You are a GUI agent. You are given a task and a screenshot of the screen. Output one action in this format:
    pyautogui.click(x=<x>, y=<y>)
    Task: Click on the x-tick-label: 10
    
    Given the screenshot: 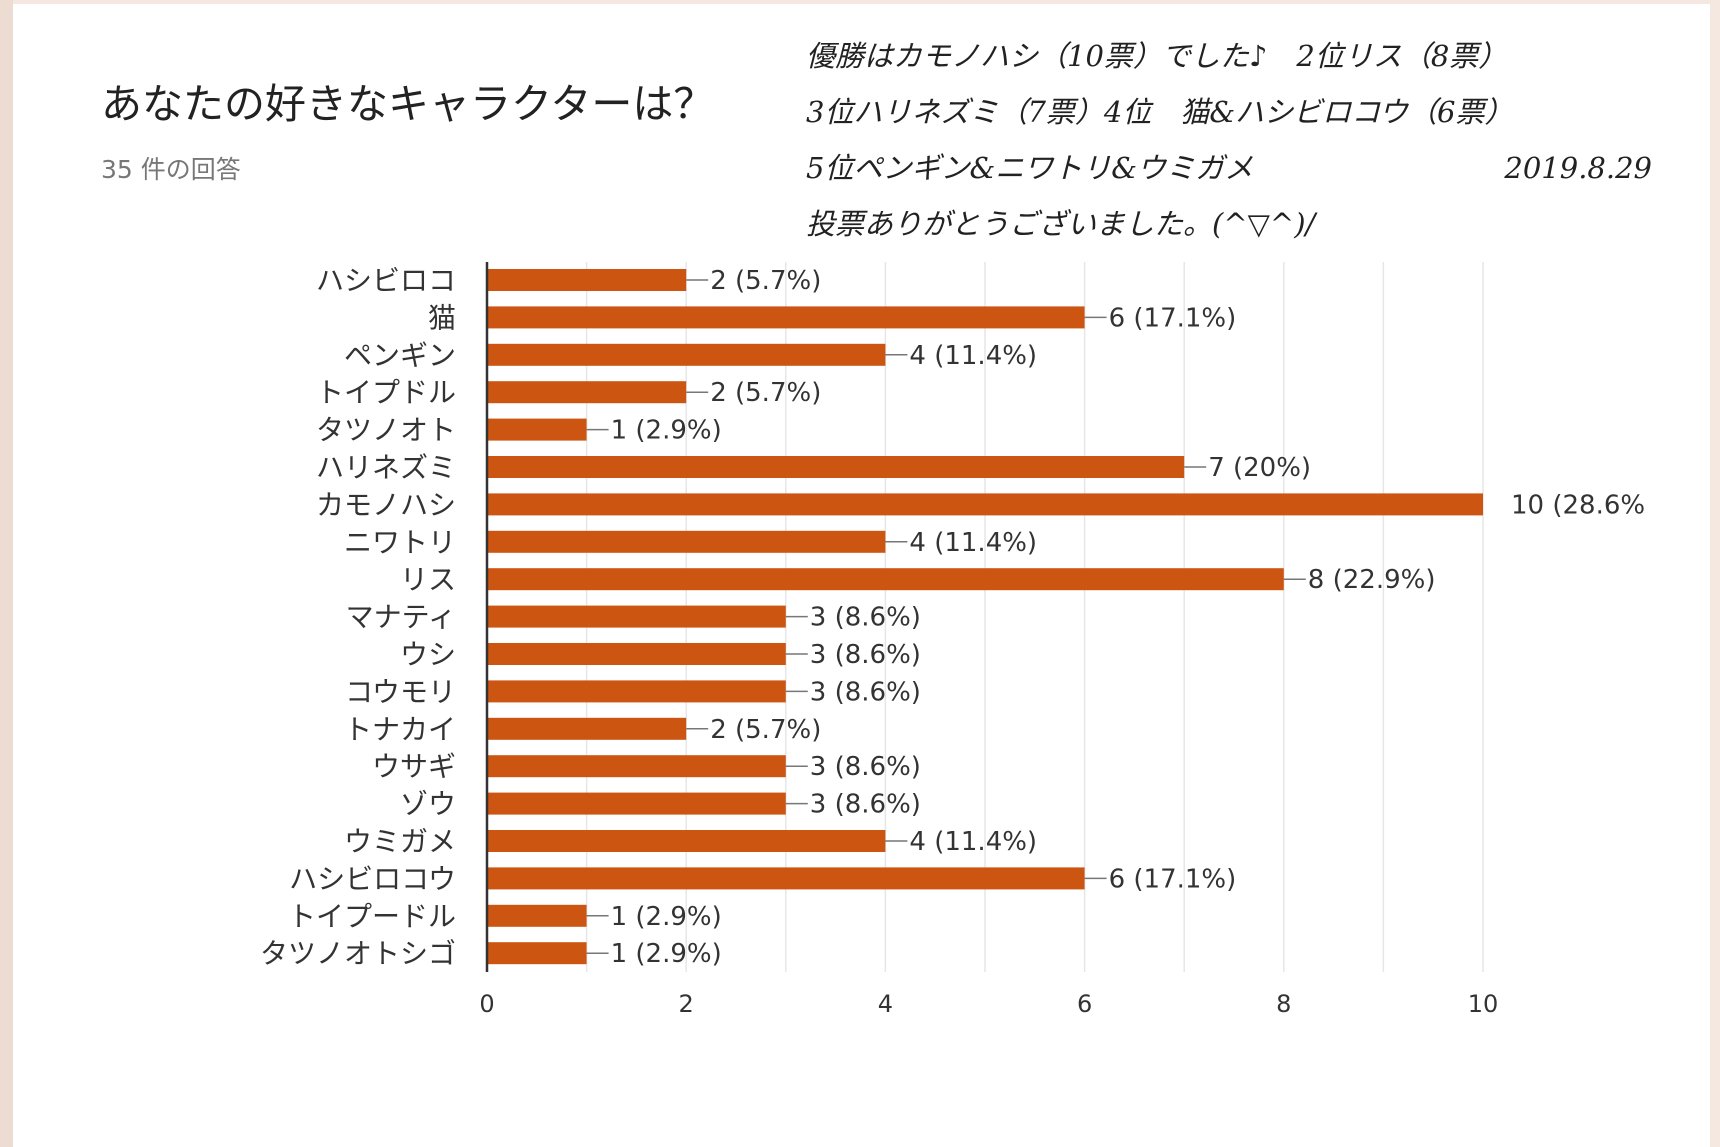 What is the action you would take?
    pyautogui.click(x=1483, y=1004)
    